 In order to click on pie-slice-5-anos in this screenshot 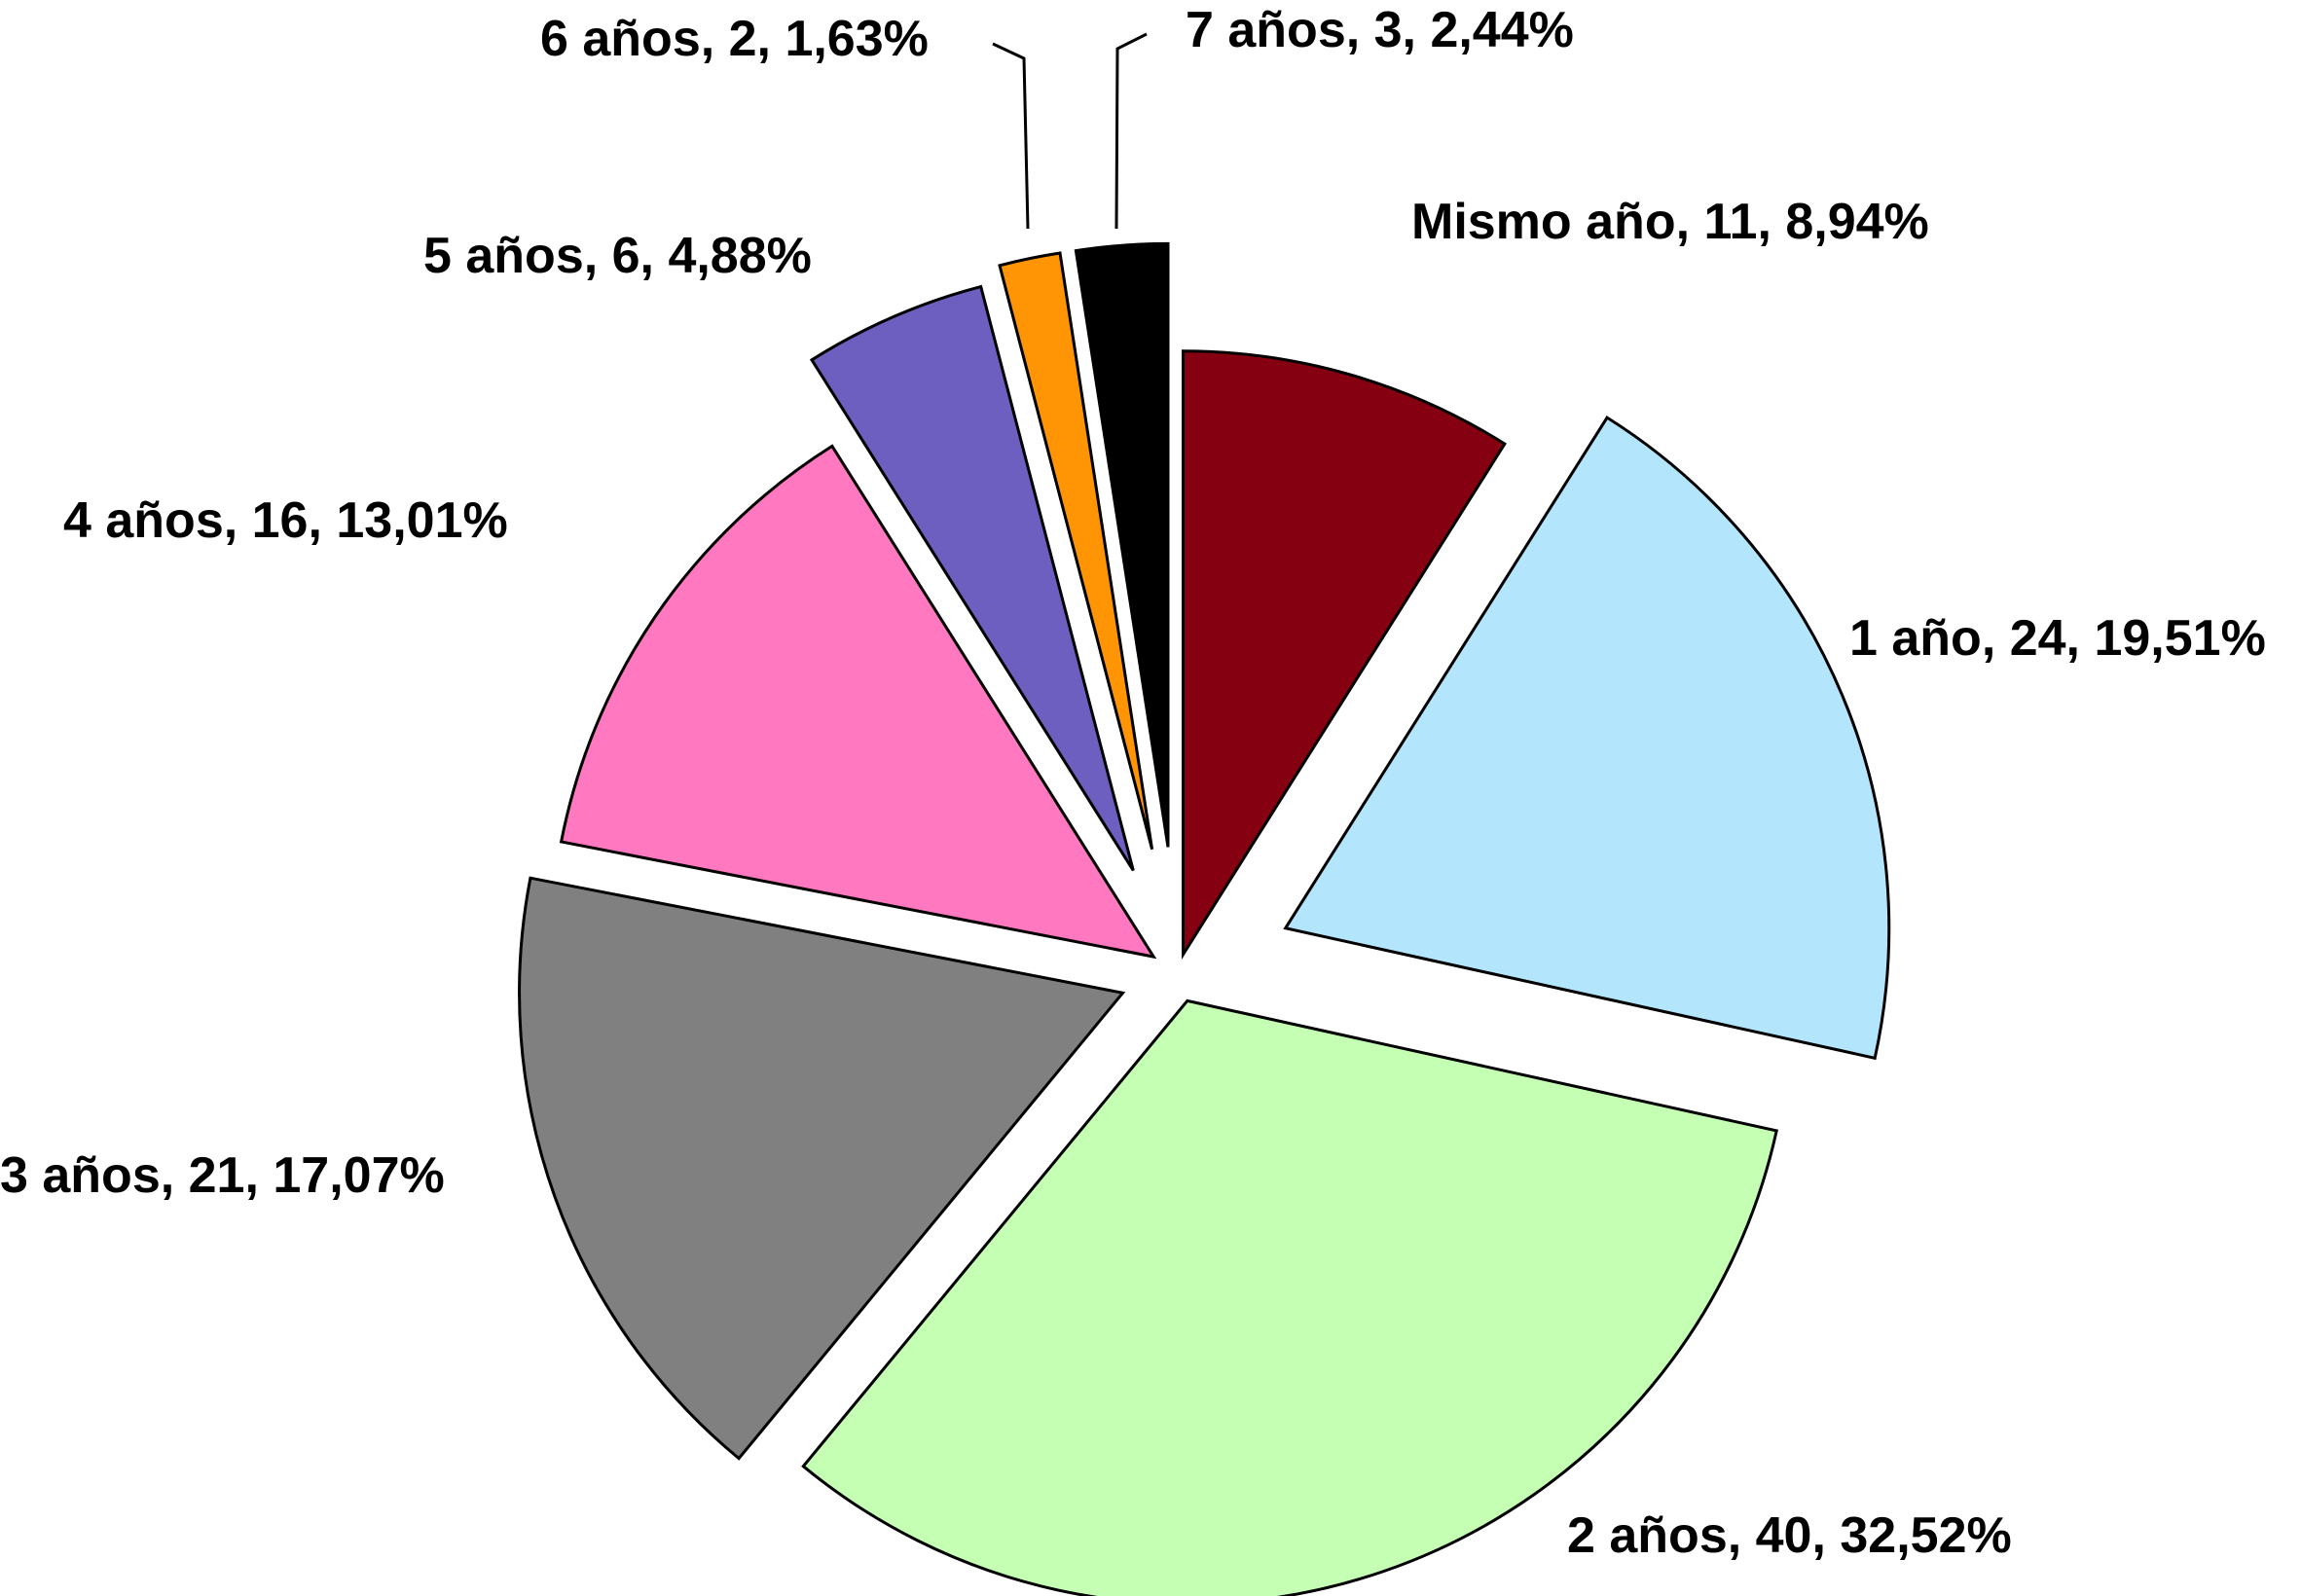, I will do `click(972, 578)`.